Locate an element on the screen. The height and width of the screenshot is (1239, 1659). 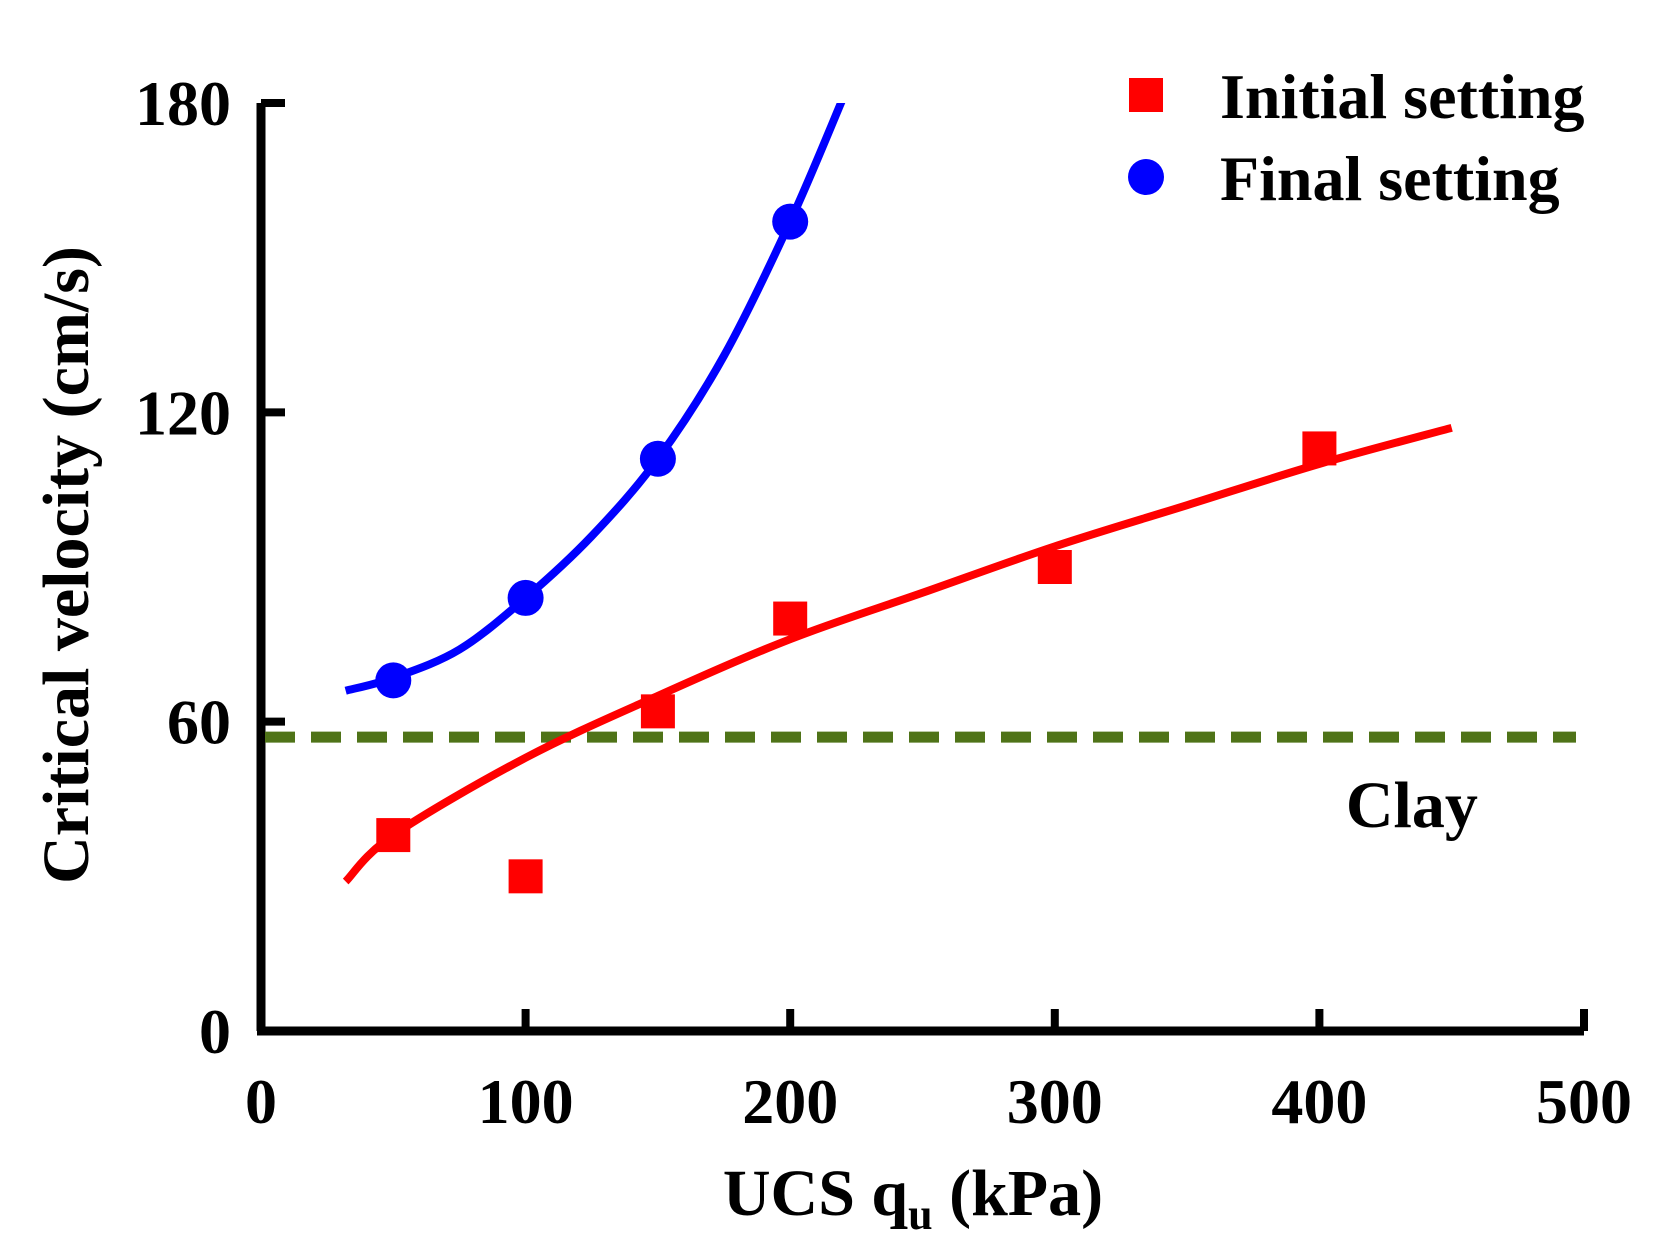
legend-label-final-setting: Final setting is located at coordinates (1390, 178).